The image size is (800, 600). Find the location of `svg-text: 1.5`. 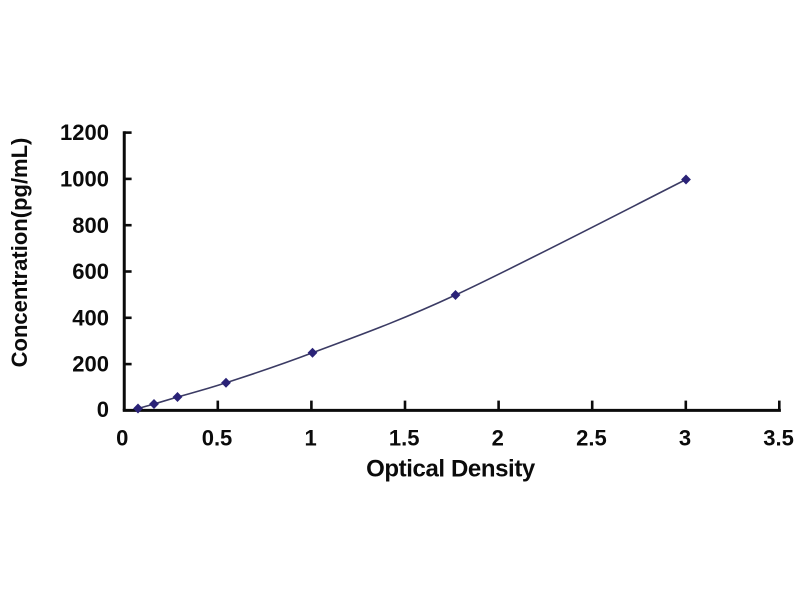

svg-text: 1.5 is located at coordinates (404, 437).